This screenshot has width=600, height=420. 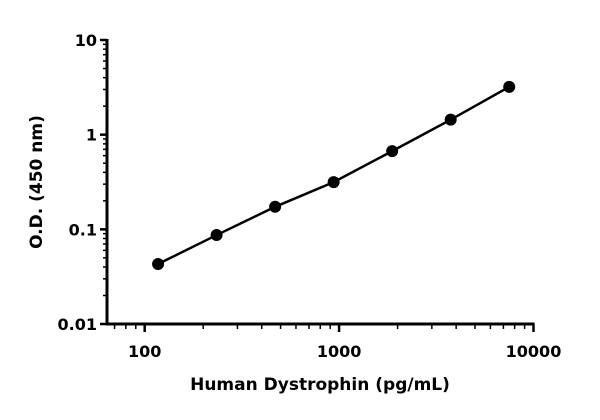 What do you see at coordinates (534, 351) in the screenshot?
I see `x-tick-label: 10000` at bounding box center [534, 351].